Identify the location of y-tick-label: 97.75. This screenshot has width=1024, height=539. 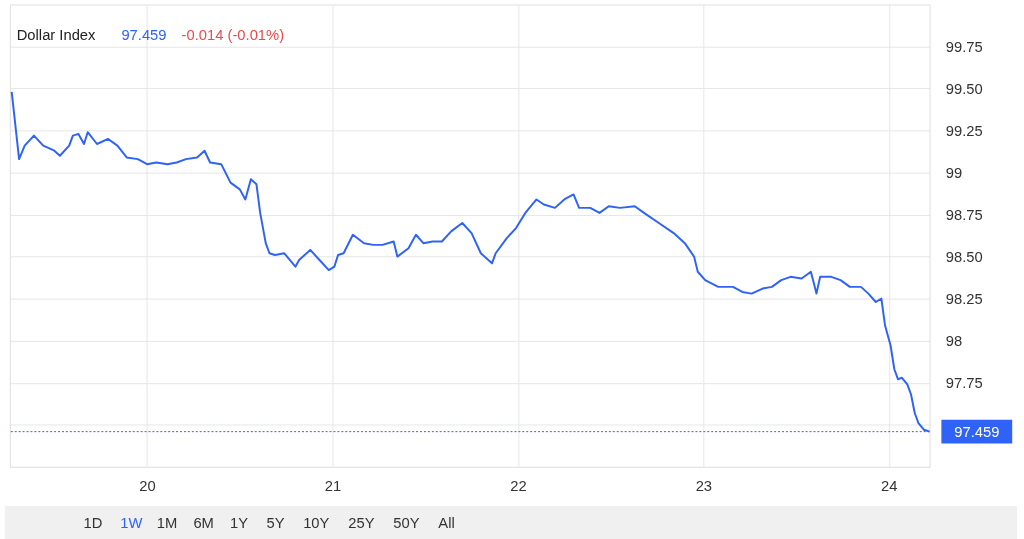
(964, 383).